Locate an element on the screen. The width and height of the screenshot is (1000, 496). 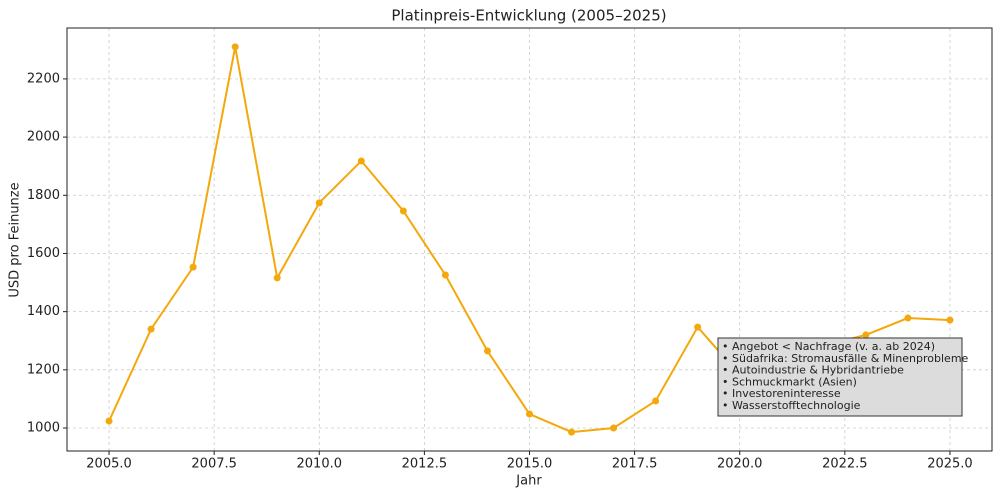
x-tick-label: 2015.0 is located at coordinates (530, 464).